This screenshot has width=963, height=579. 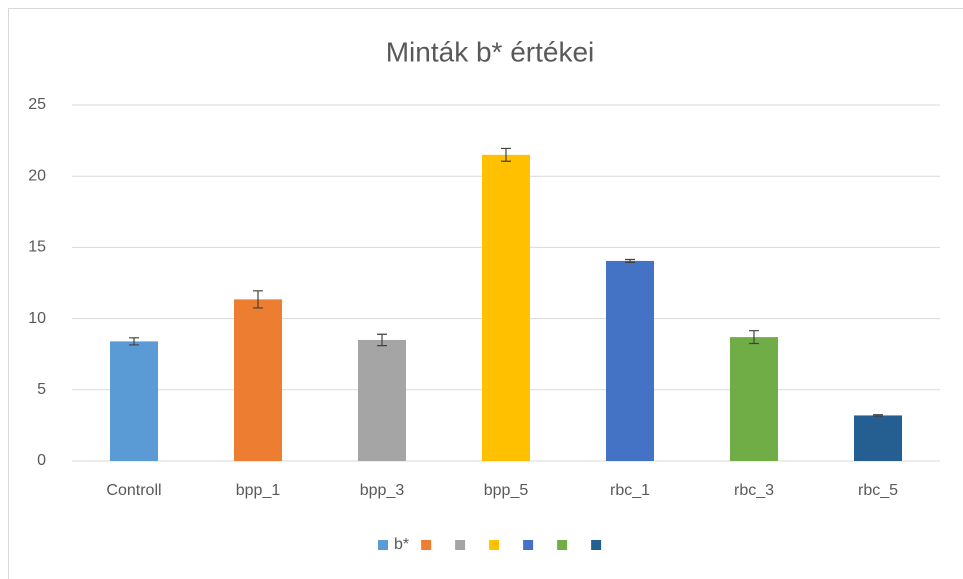 I want to click on y-tick-label: 25, so click(x=37, y=104).